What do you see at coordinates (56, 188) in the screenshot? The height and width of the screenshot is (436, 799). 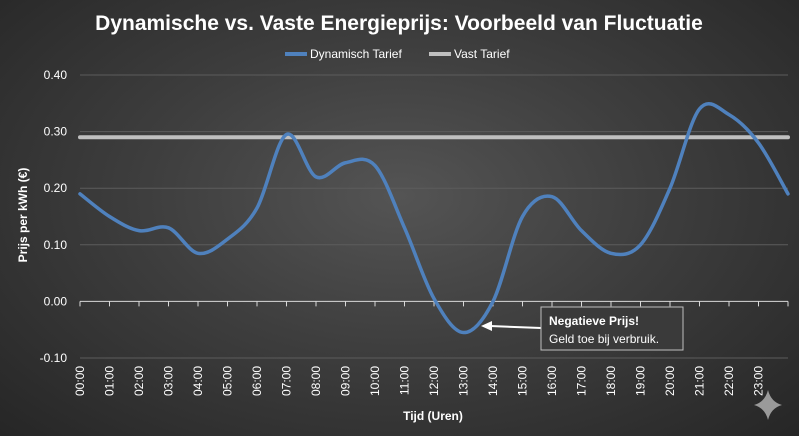 I see `y-tick-label: 0.20` at bounding box center [56, 188].